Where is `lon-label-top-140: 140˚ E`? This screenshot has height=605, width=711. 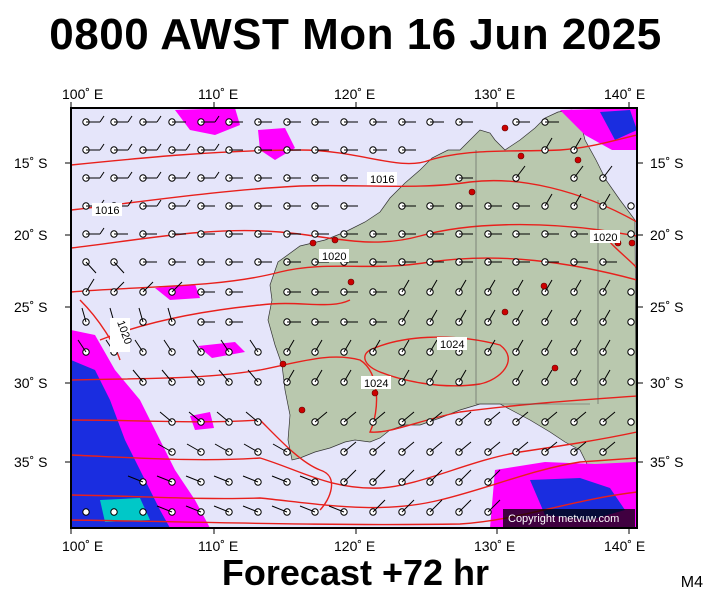 lon-label-top-140: 140˚ E is located at coordinates (624, 94).